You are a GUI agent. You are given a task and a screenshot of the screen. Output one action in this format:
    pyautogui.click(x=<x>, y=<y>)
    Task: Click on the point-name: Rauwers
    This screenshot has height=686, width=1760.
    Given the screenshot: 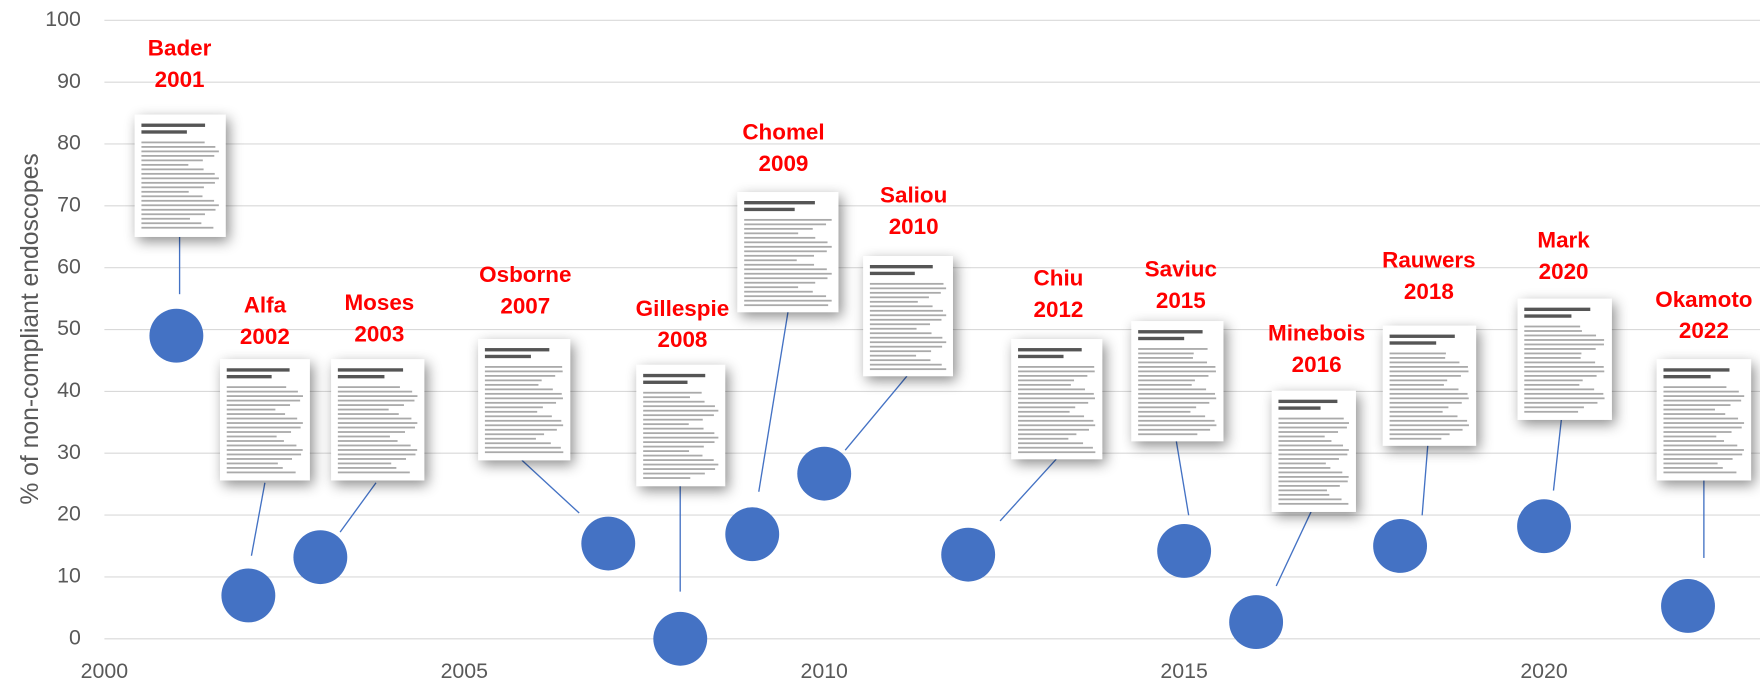 What is the action you would take?
    pyautogui.click(x=1429, y=260)
    